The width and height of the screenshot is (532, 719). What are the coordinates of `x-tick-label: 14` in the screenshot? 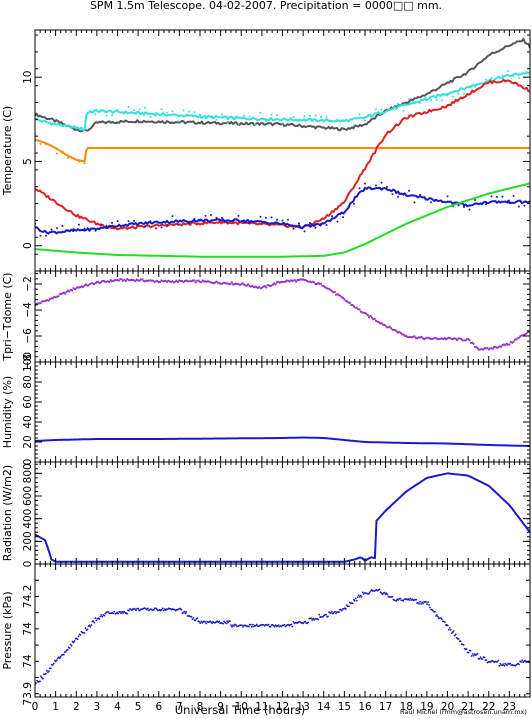 It's located at (324, 707).